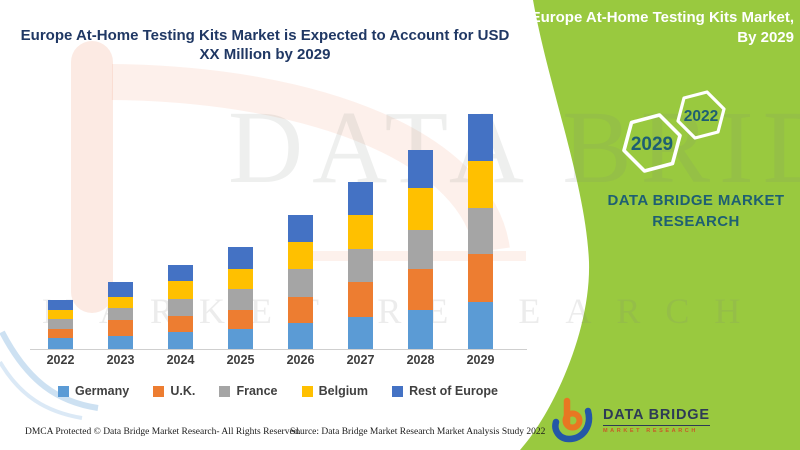  I want to click on hexagon-2029-label: 2029, so click(652, 144).